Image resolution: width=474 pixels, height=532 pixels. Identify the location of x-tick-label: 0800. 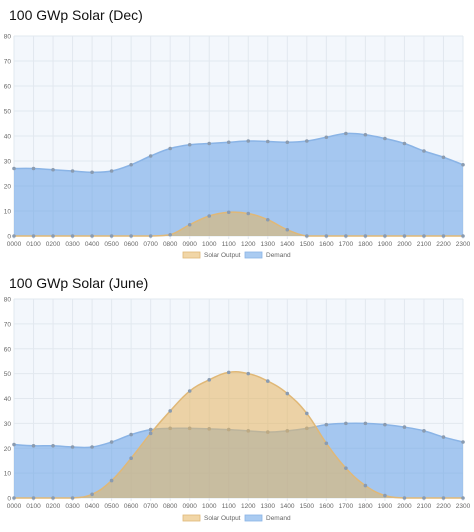
(170, 244).